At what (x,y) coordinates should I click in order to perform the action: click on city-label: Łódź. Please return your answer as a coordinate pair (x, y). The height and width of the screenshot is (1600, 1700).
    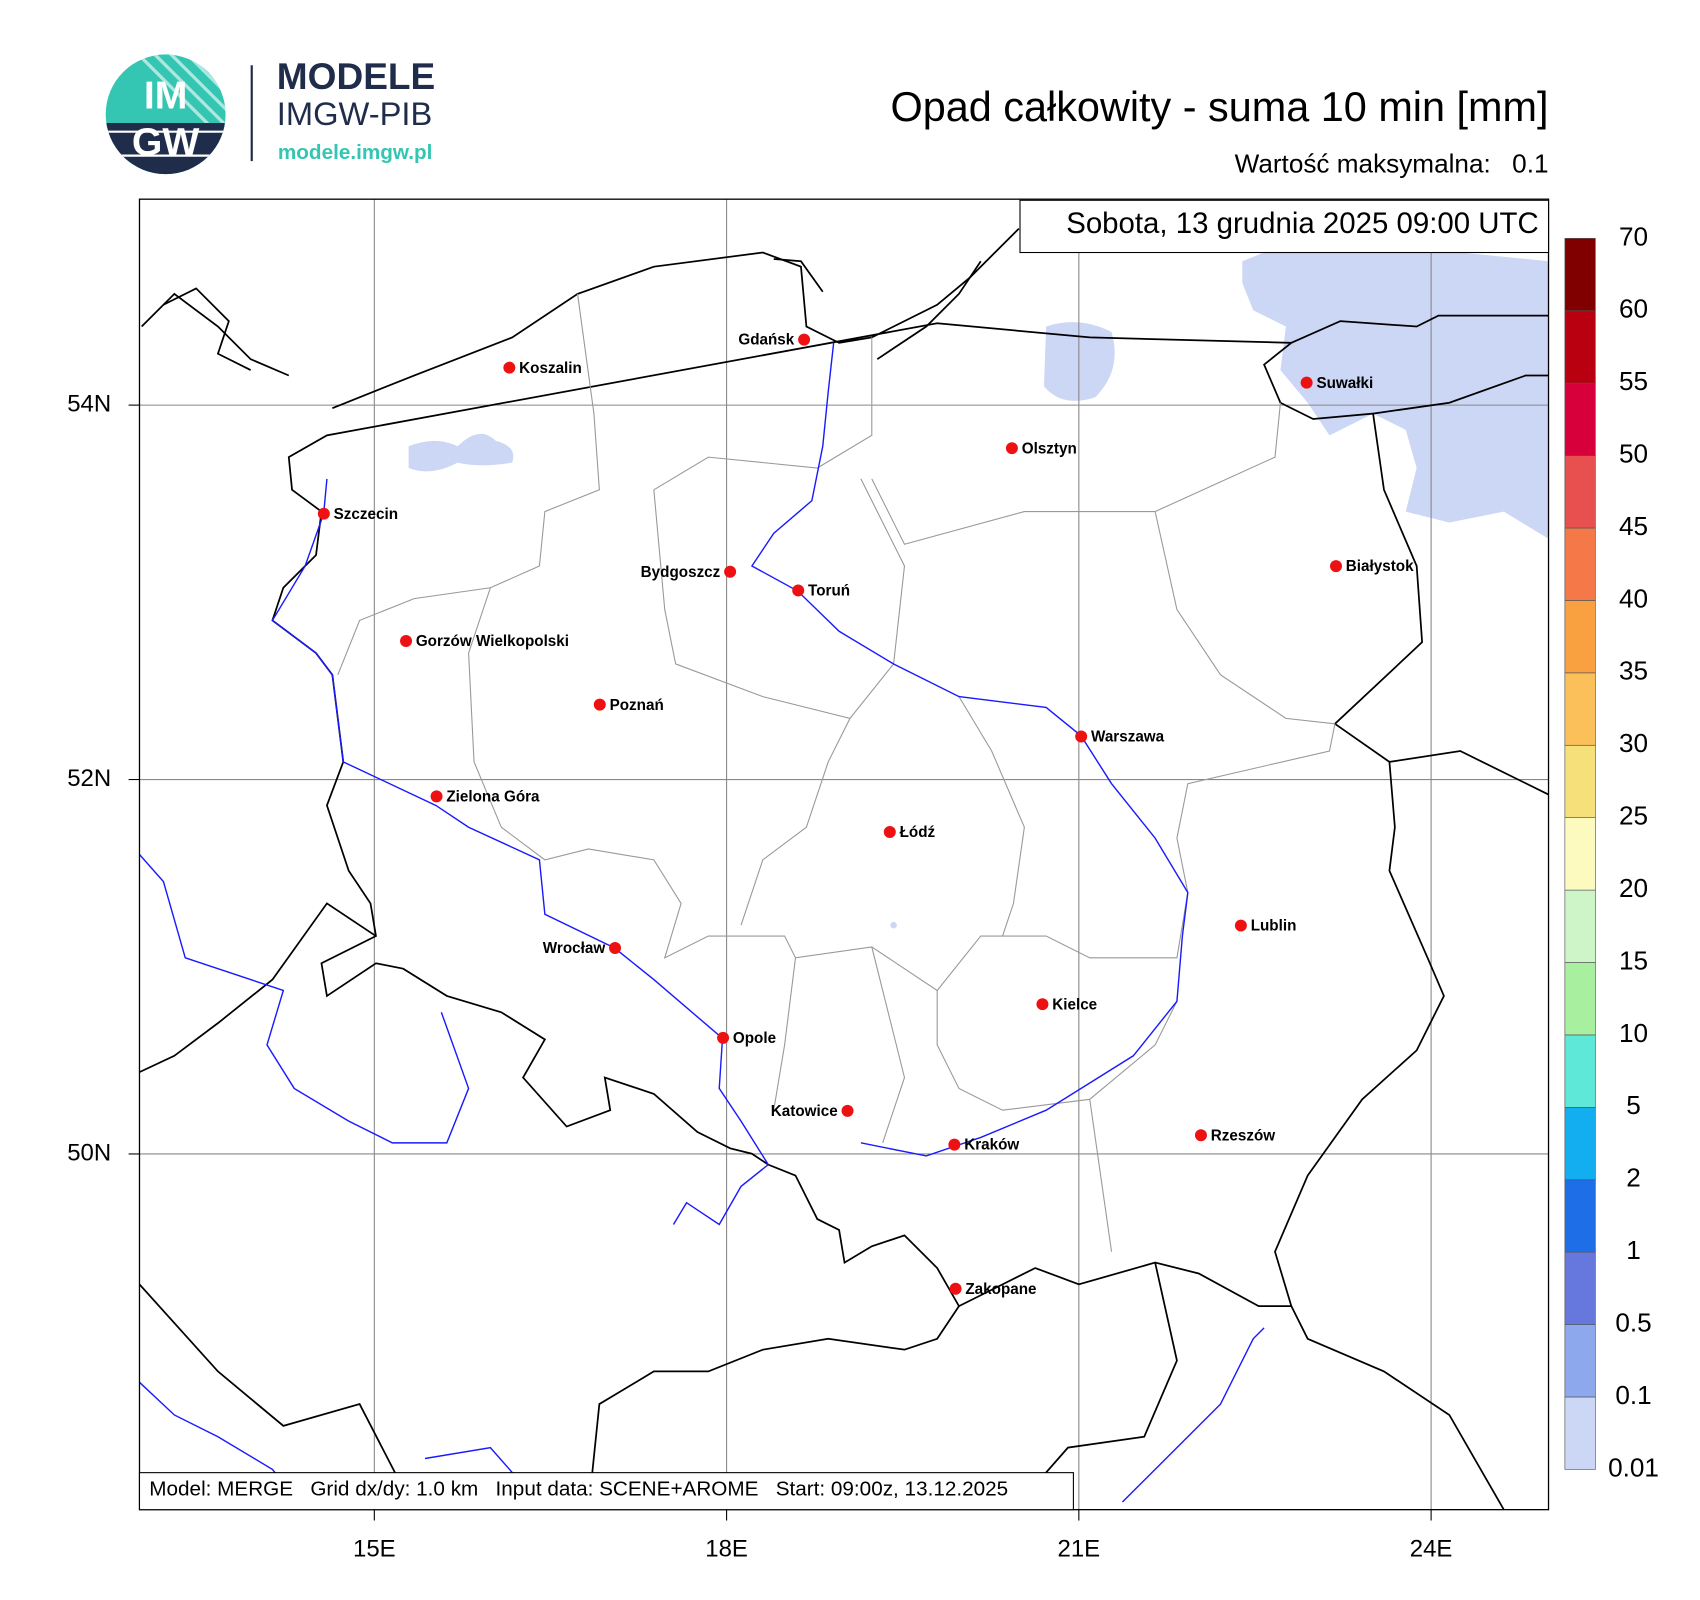
    Looking at the image, I should click on (918, 832).